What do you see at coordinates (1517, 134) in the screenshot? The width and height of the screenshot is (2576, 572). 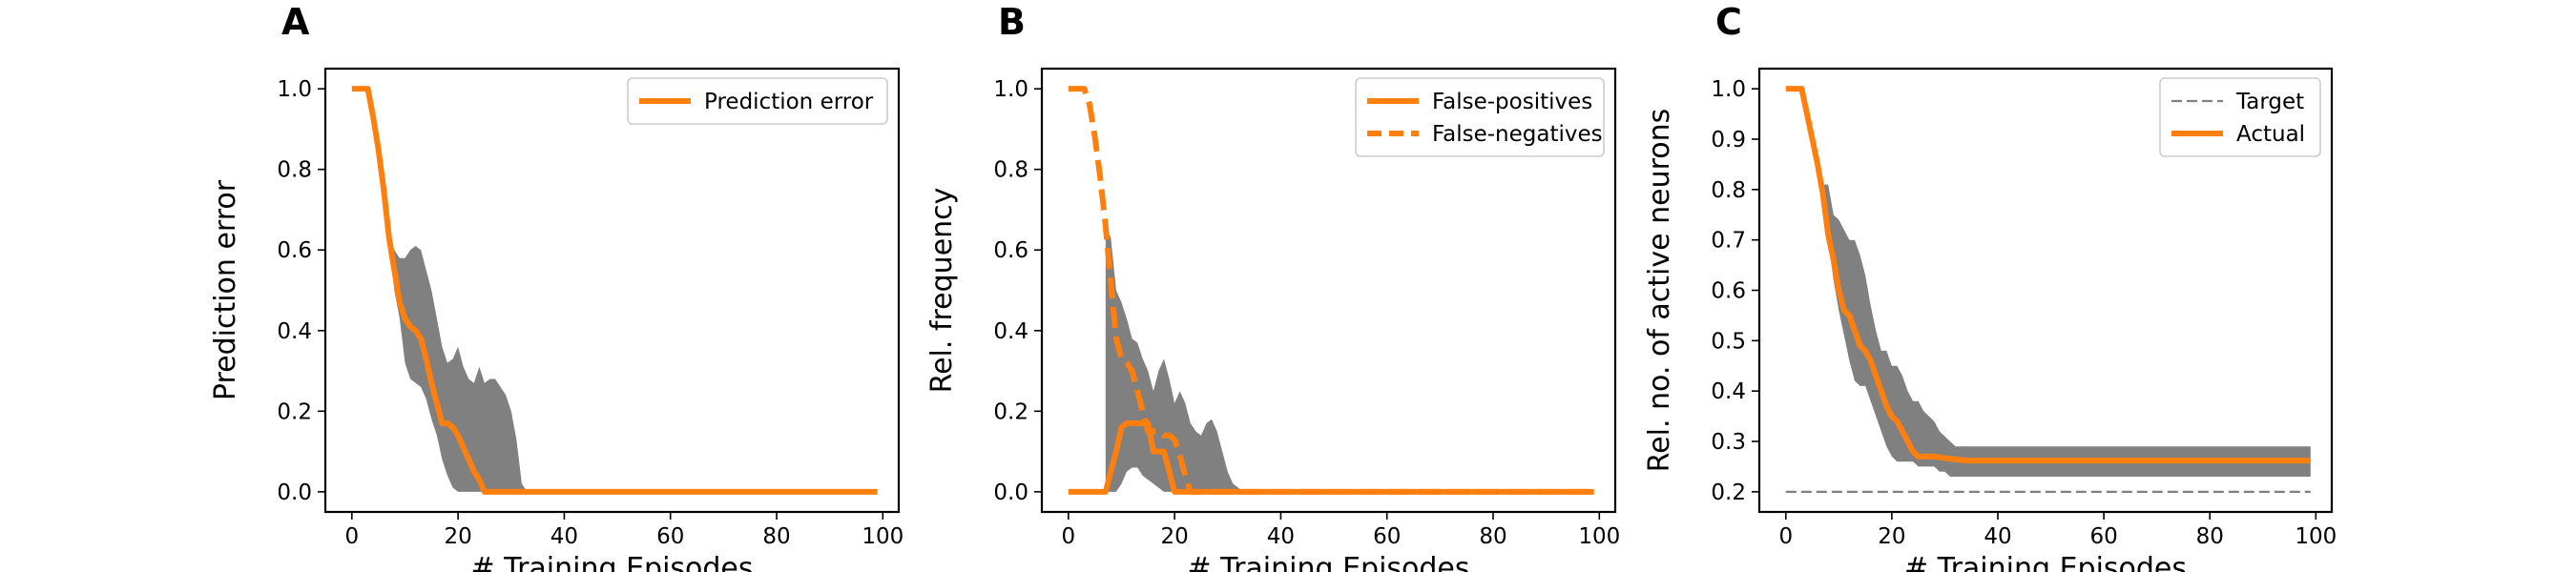 I see `legend-label: False-negatives` at bounding box center [1517, 134].